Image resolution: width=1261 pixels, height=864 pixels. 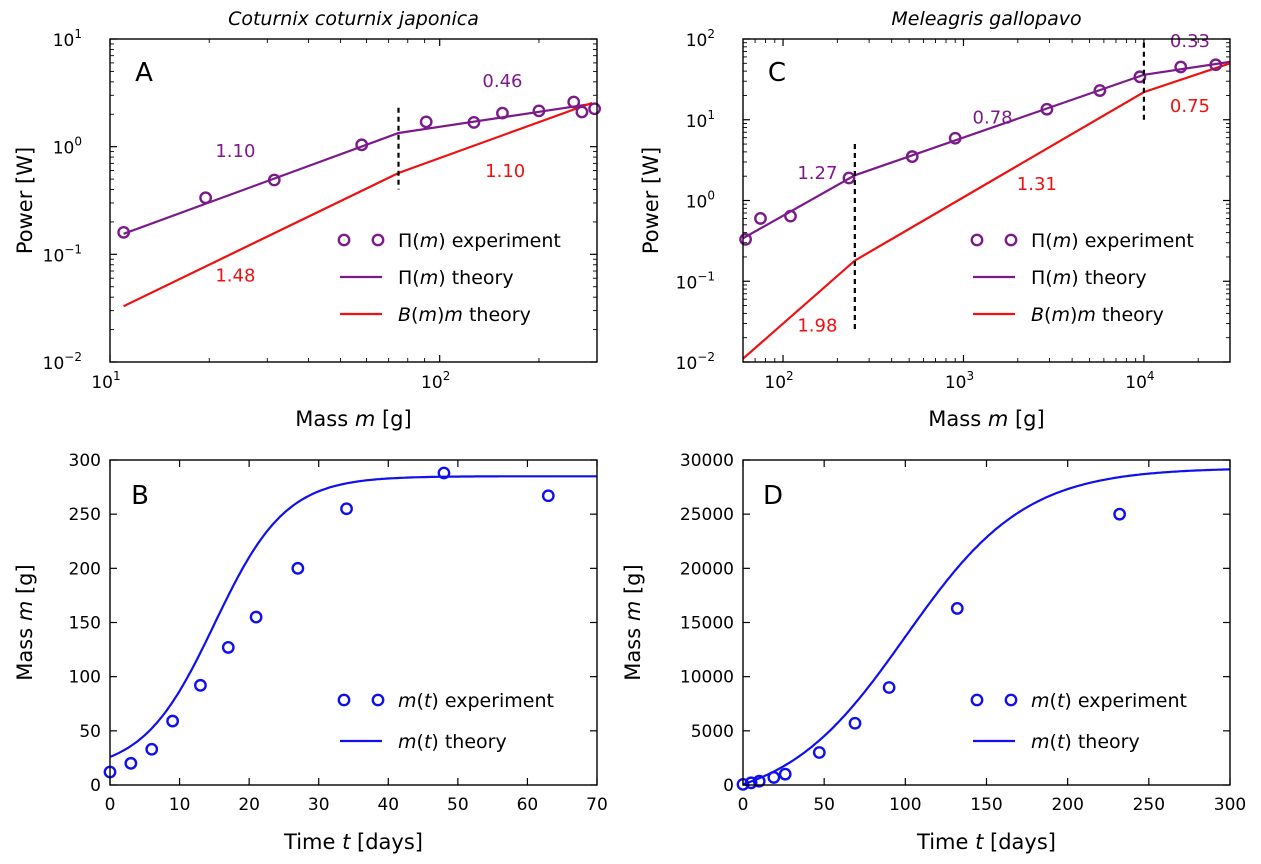 I want to click on x-tick-label: 103, so click(x=959, y=381).